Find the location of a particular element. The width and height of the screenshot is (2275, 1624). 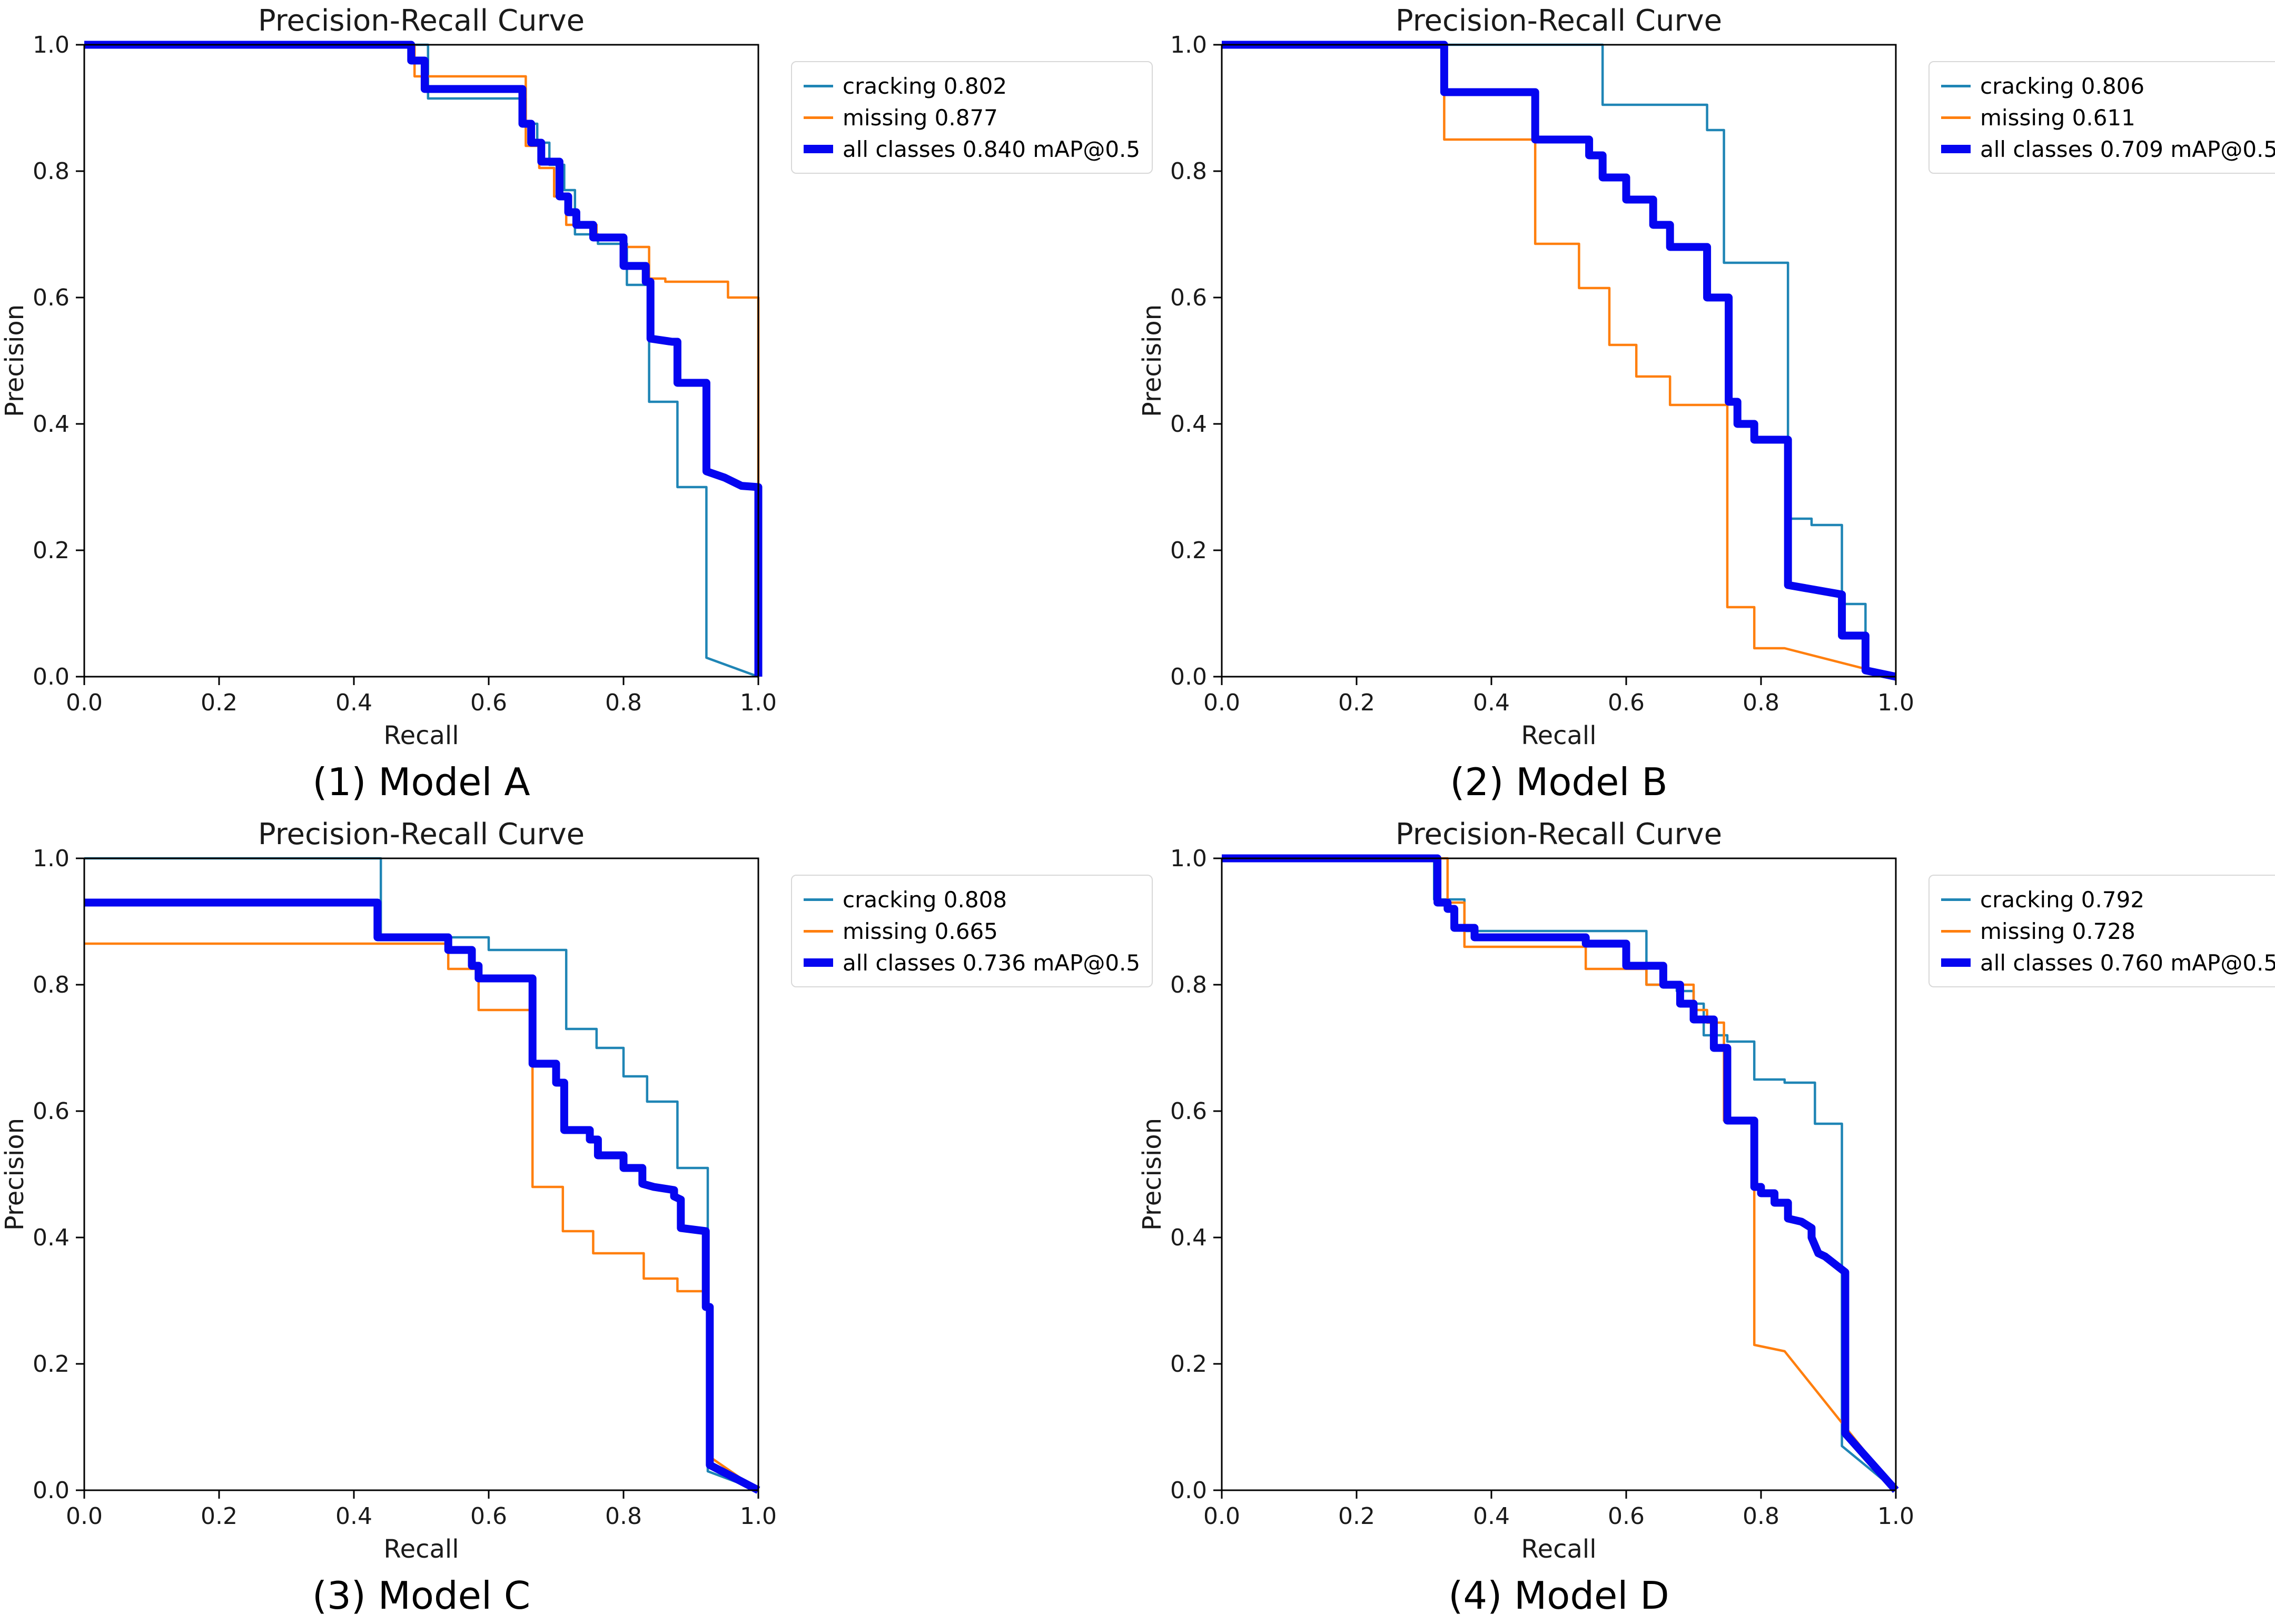

legend-item-all-classes: all classes 0.840 mAP@0.5 is located at coordinates (972, 149).